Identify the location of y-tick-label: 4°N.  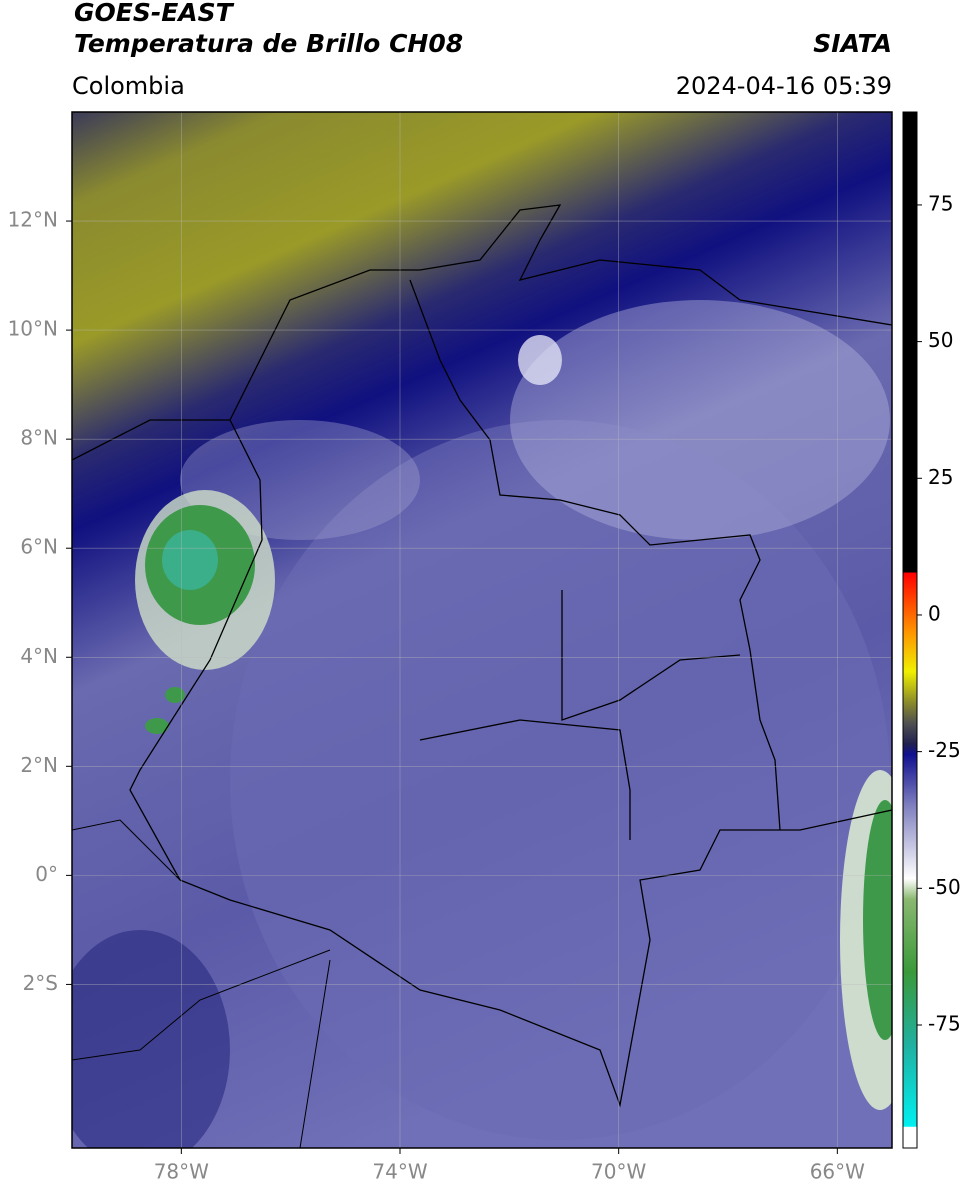
(39, 656).